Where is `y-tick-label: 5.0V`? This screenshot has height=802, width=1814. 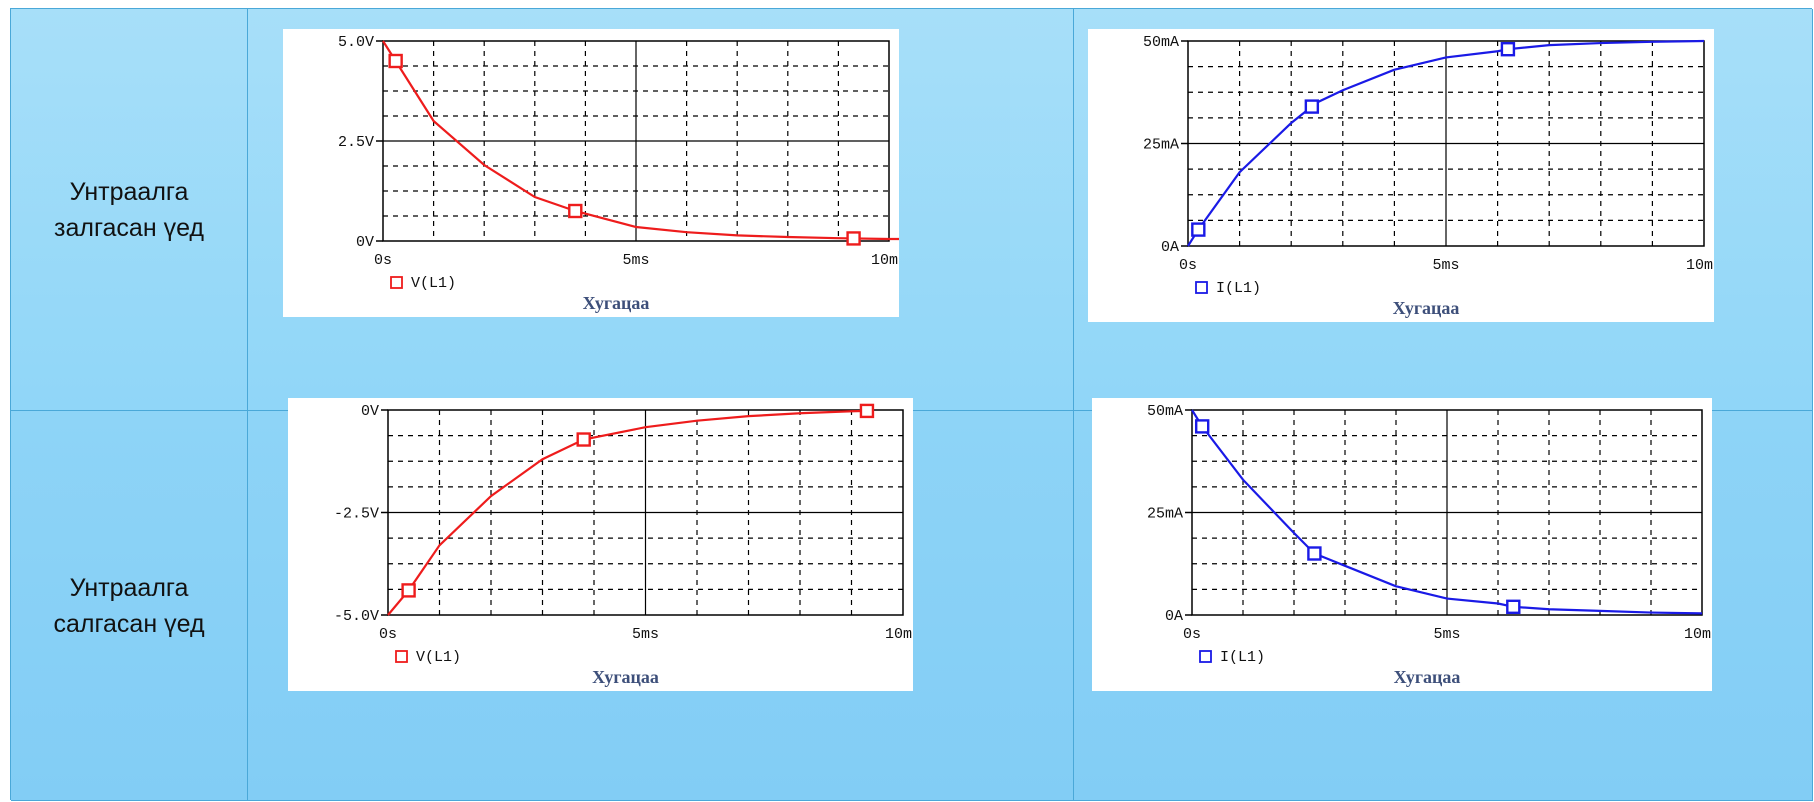 y-tick-label: 5.0V is located at coordinates (356, 42).